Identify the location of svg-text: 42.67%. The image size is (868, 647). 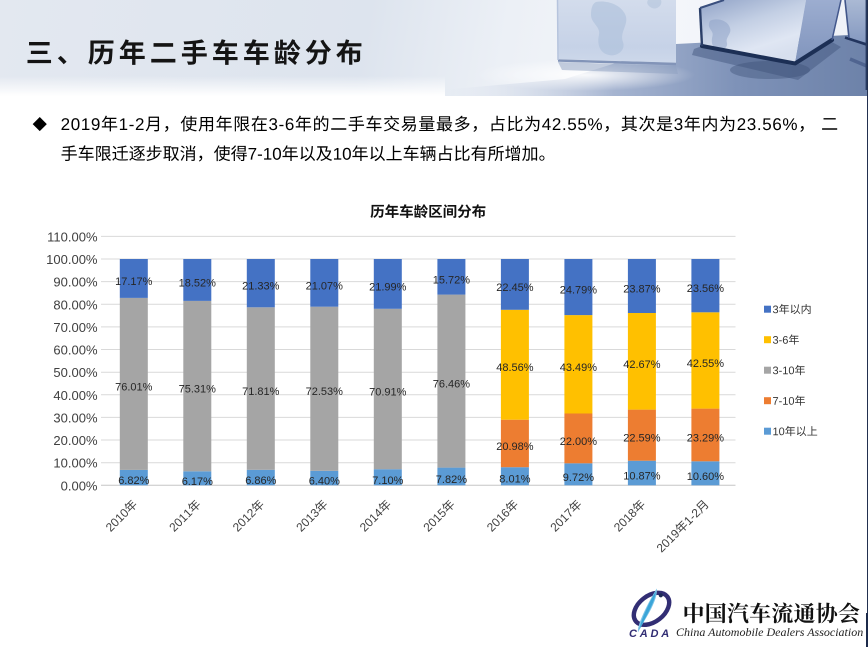
(642, 365).